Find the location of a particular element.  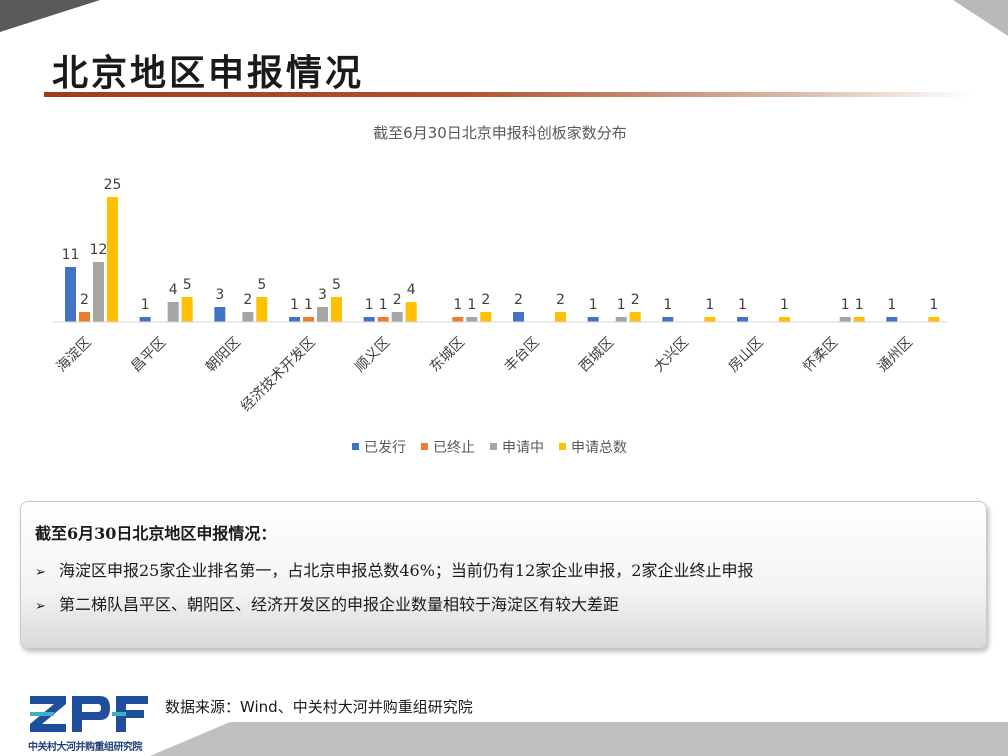

category-label: 东城区 is located at coordinates (447, 354).